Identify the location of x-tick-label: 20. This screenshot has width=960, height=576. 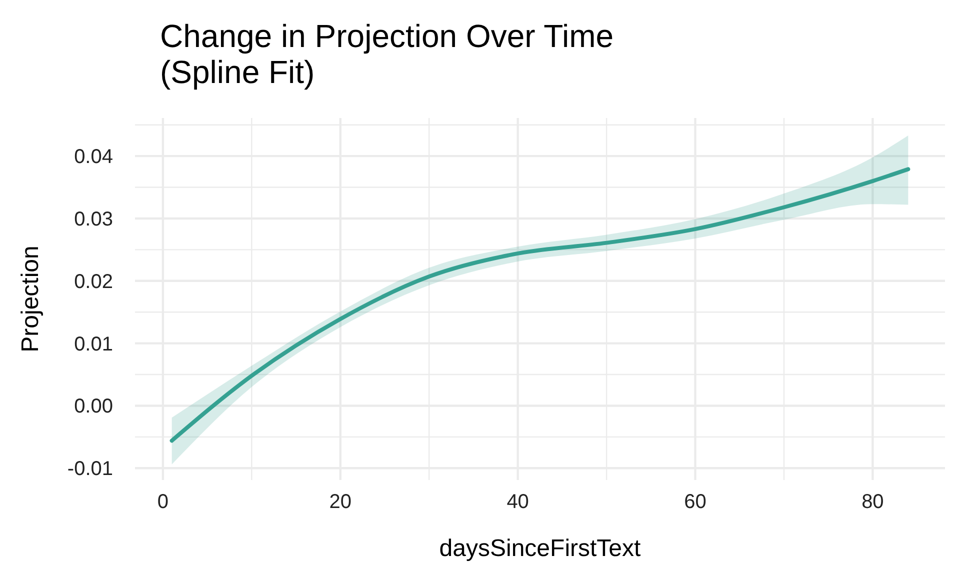
(340, 502).